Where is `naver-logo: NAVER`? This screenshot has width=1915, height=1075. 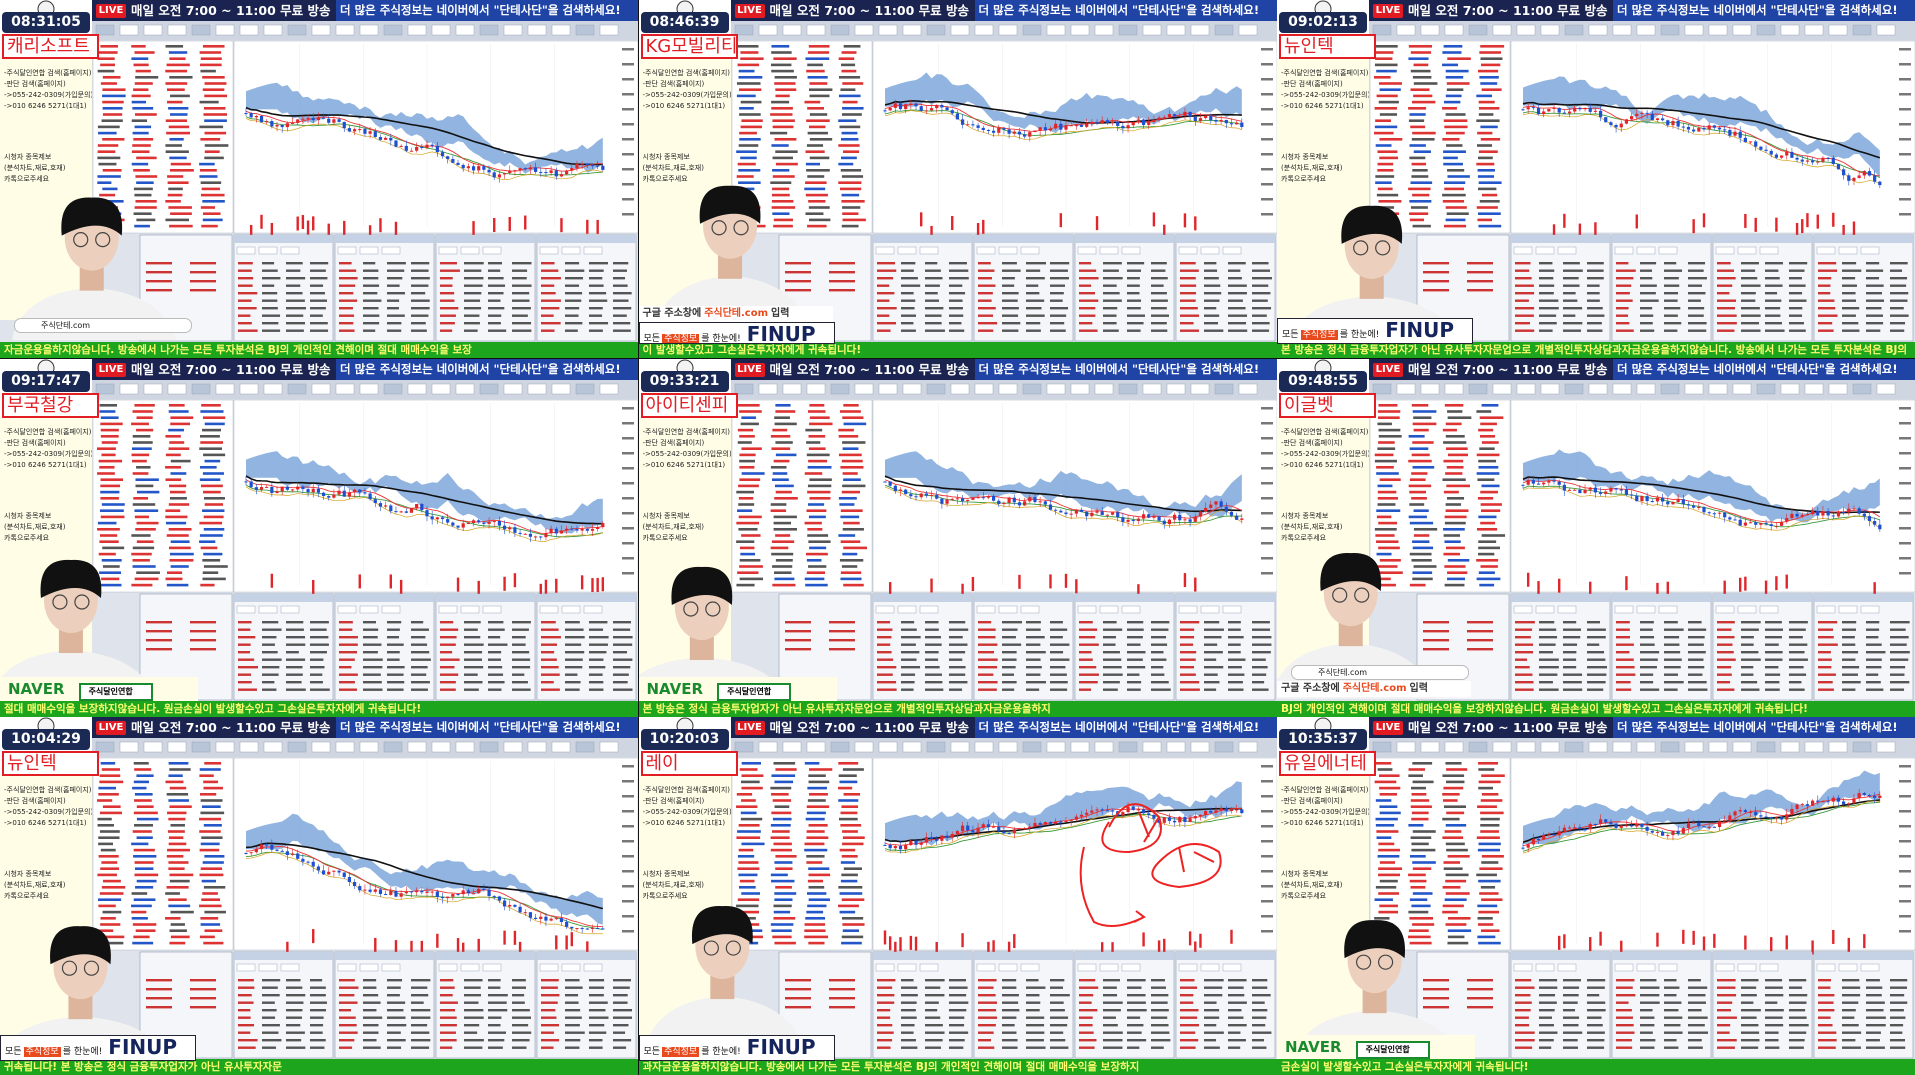
naver-logo: NAVER is located at coordinates (675, 688).